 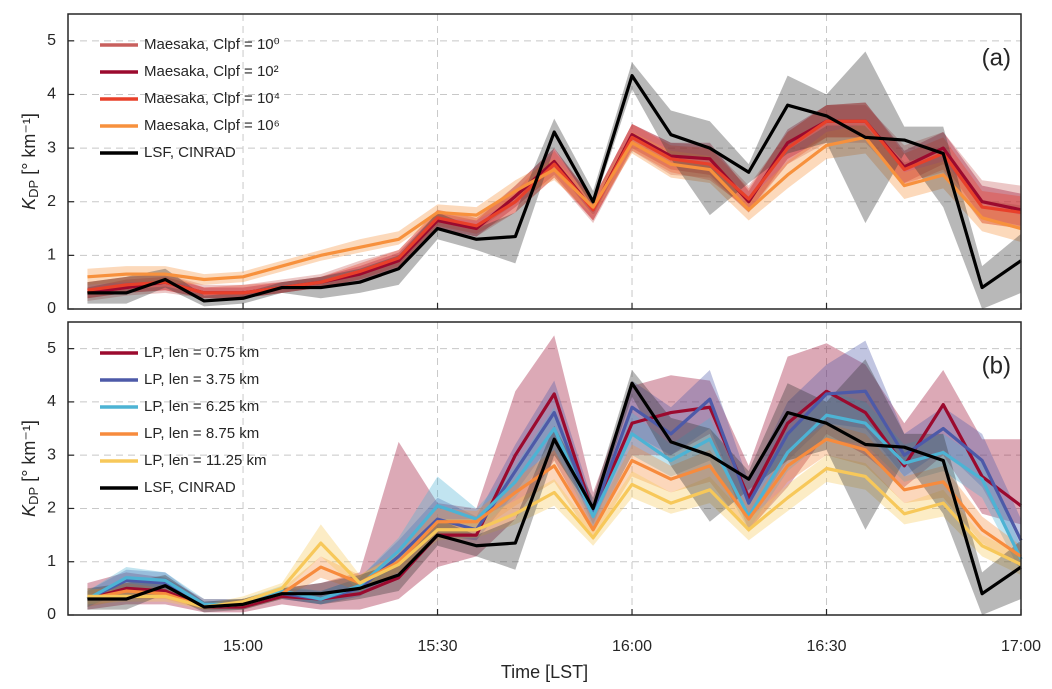 I want to click on legend-label: Maesaka, Clpf = 10², so click(x=211, y=71).